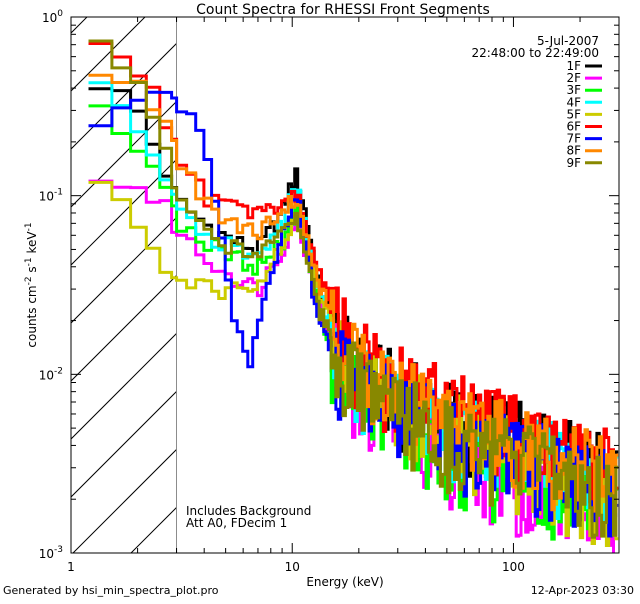 This screenshot has width=640, height=604. I want to click on y-tick-label: 10⁻¹, so click(51, 196).